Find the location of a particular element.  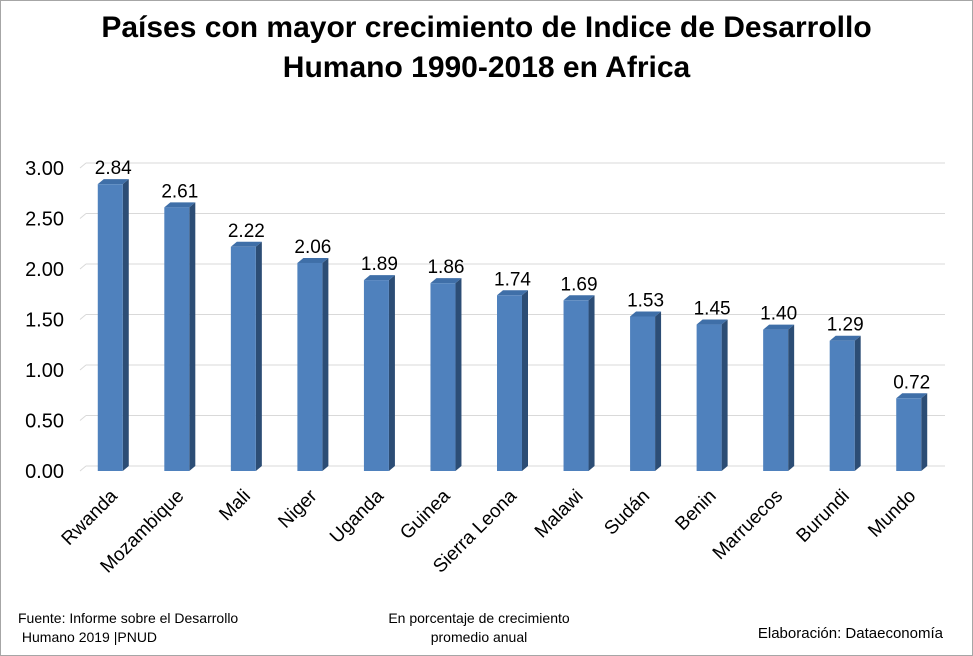

source-line-2: Humano 2019 |PNUD is located at coordinates (88, 637).